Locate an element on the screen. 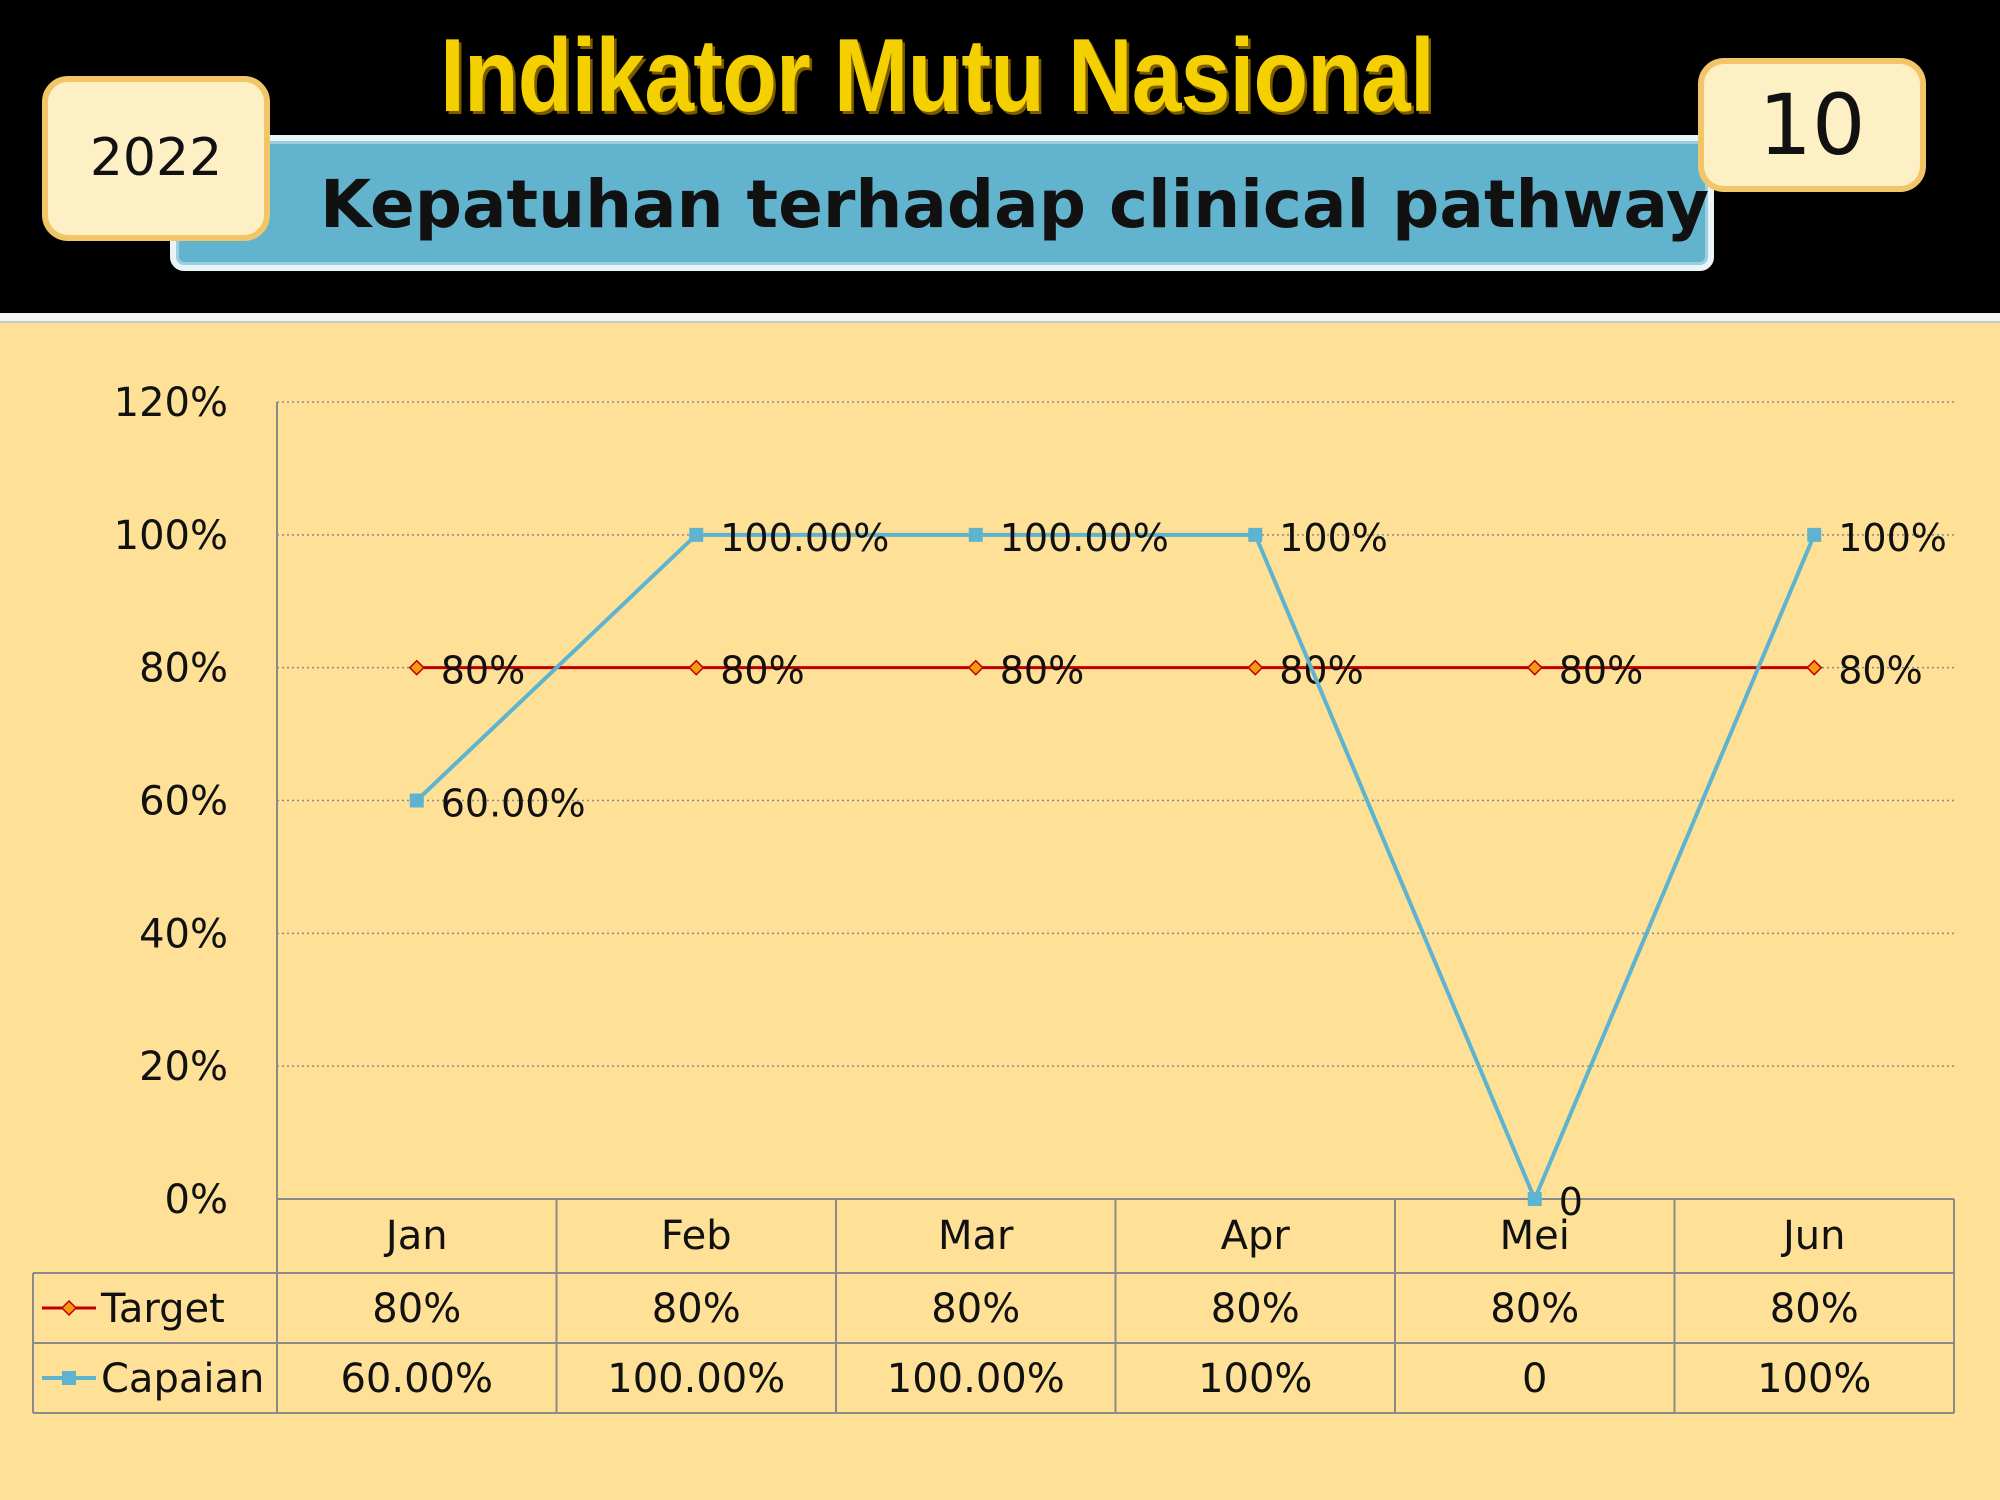 The image size is (2000, 1500). x-tick-label: Feb is located at coordinates (696, 1236).